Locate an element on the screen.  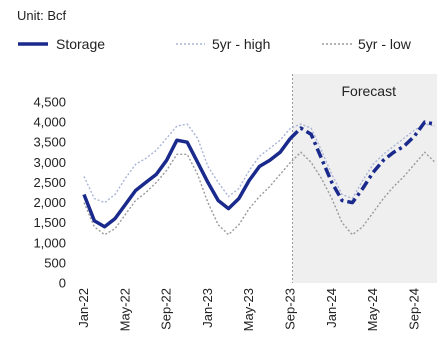
legend-item-5yr-low: 5yr - low is located at coordinates (367, 44).